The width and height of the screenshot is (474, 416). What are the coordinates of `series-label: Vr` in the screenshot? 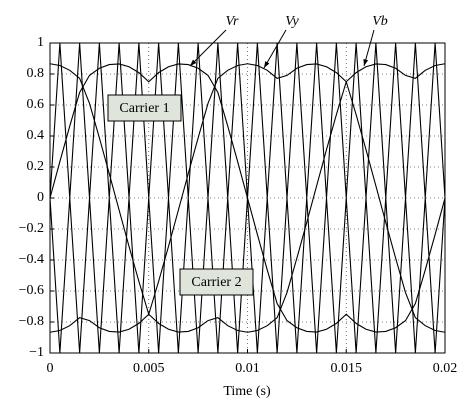 It's located at (233, 21).